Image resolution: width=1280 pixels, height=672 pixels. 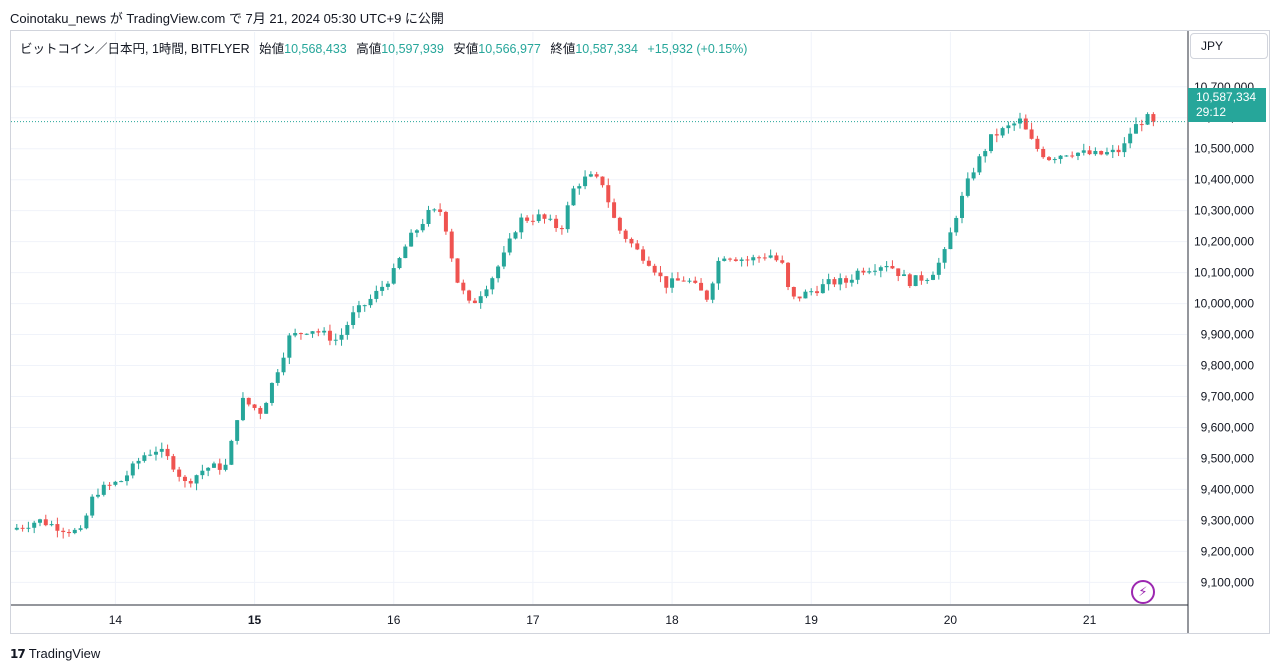 I want to click on high-value: 10,597,939, so click(x=412, y=49).